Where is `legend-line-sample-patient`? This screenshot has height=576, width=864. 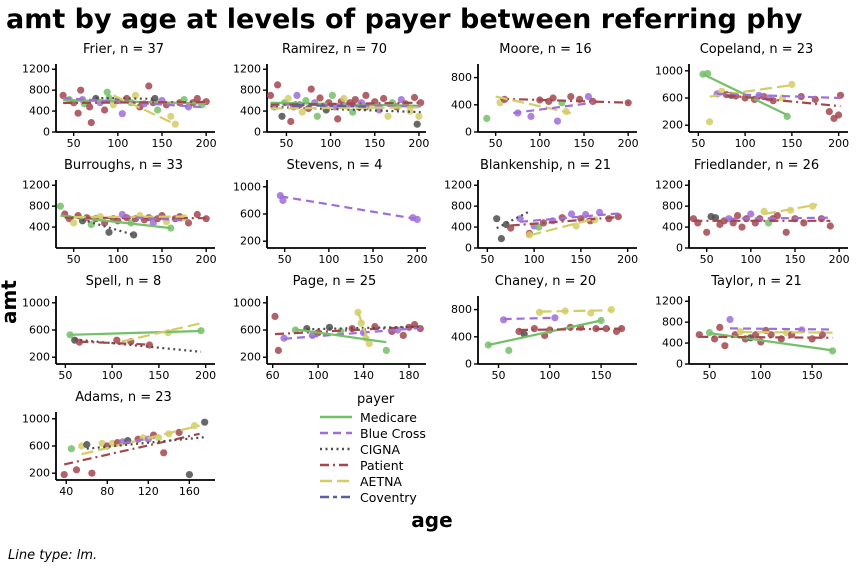
legend-line-sample-patient is located at coordinates (336, 465).